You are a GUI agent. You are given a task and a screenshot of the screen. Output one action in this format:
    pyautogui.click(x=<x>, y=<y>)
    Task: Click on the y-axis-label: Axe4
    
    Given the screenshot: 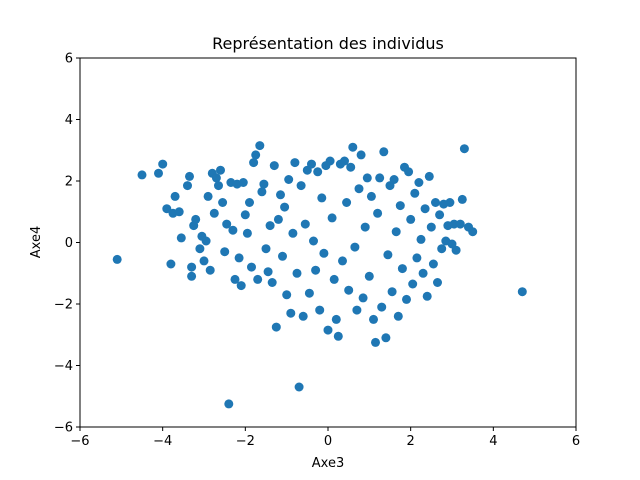 What is the action you would take?
    pyautogui.click(x=36, y=242)
    